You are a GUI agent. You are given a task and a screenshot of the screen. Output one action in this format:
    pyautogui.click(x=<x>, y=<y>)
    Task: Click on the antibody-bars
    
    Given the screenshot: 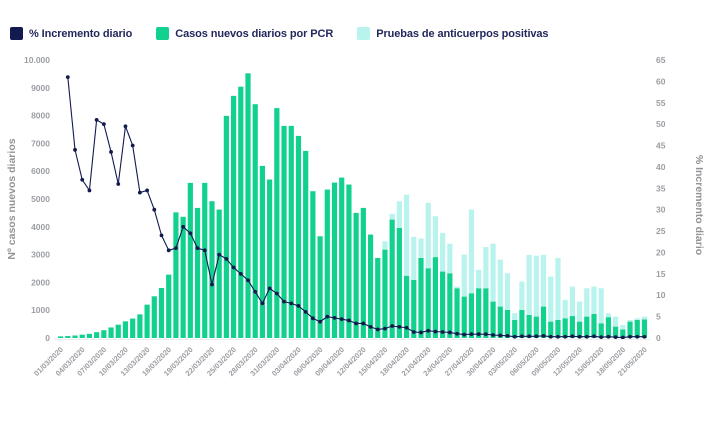 What is the action you would take?
    pyautogui.click(x=515, y=262)
    